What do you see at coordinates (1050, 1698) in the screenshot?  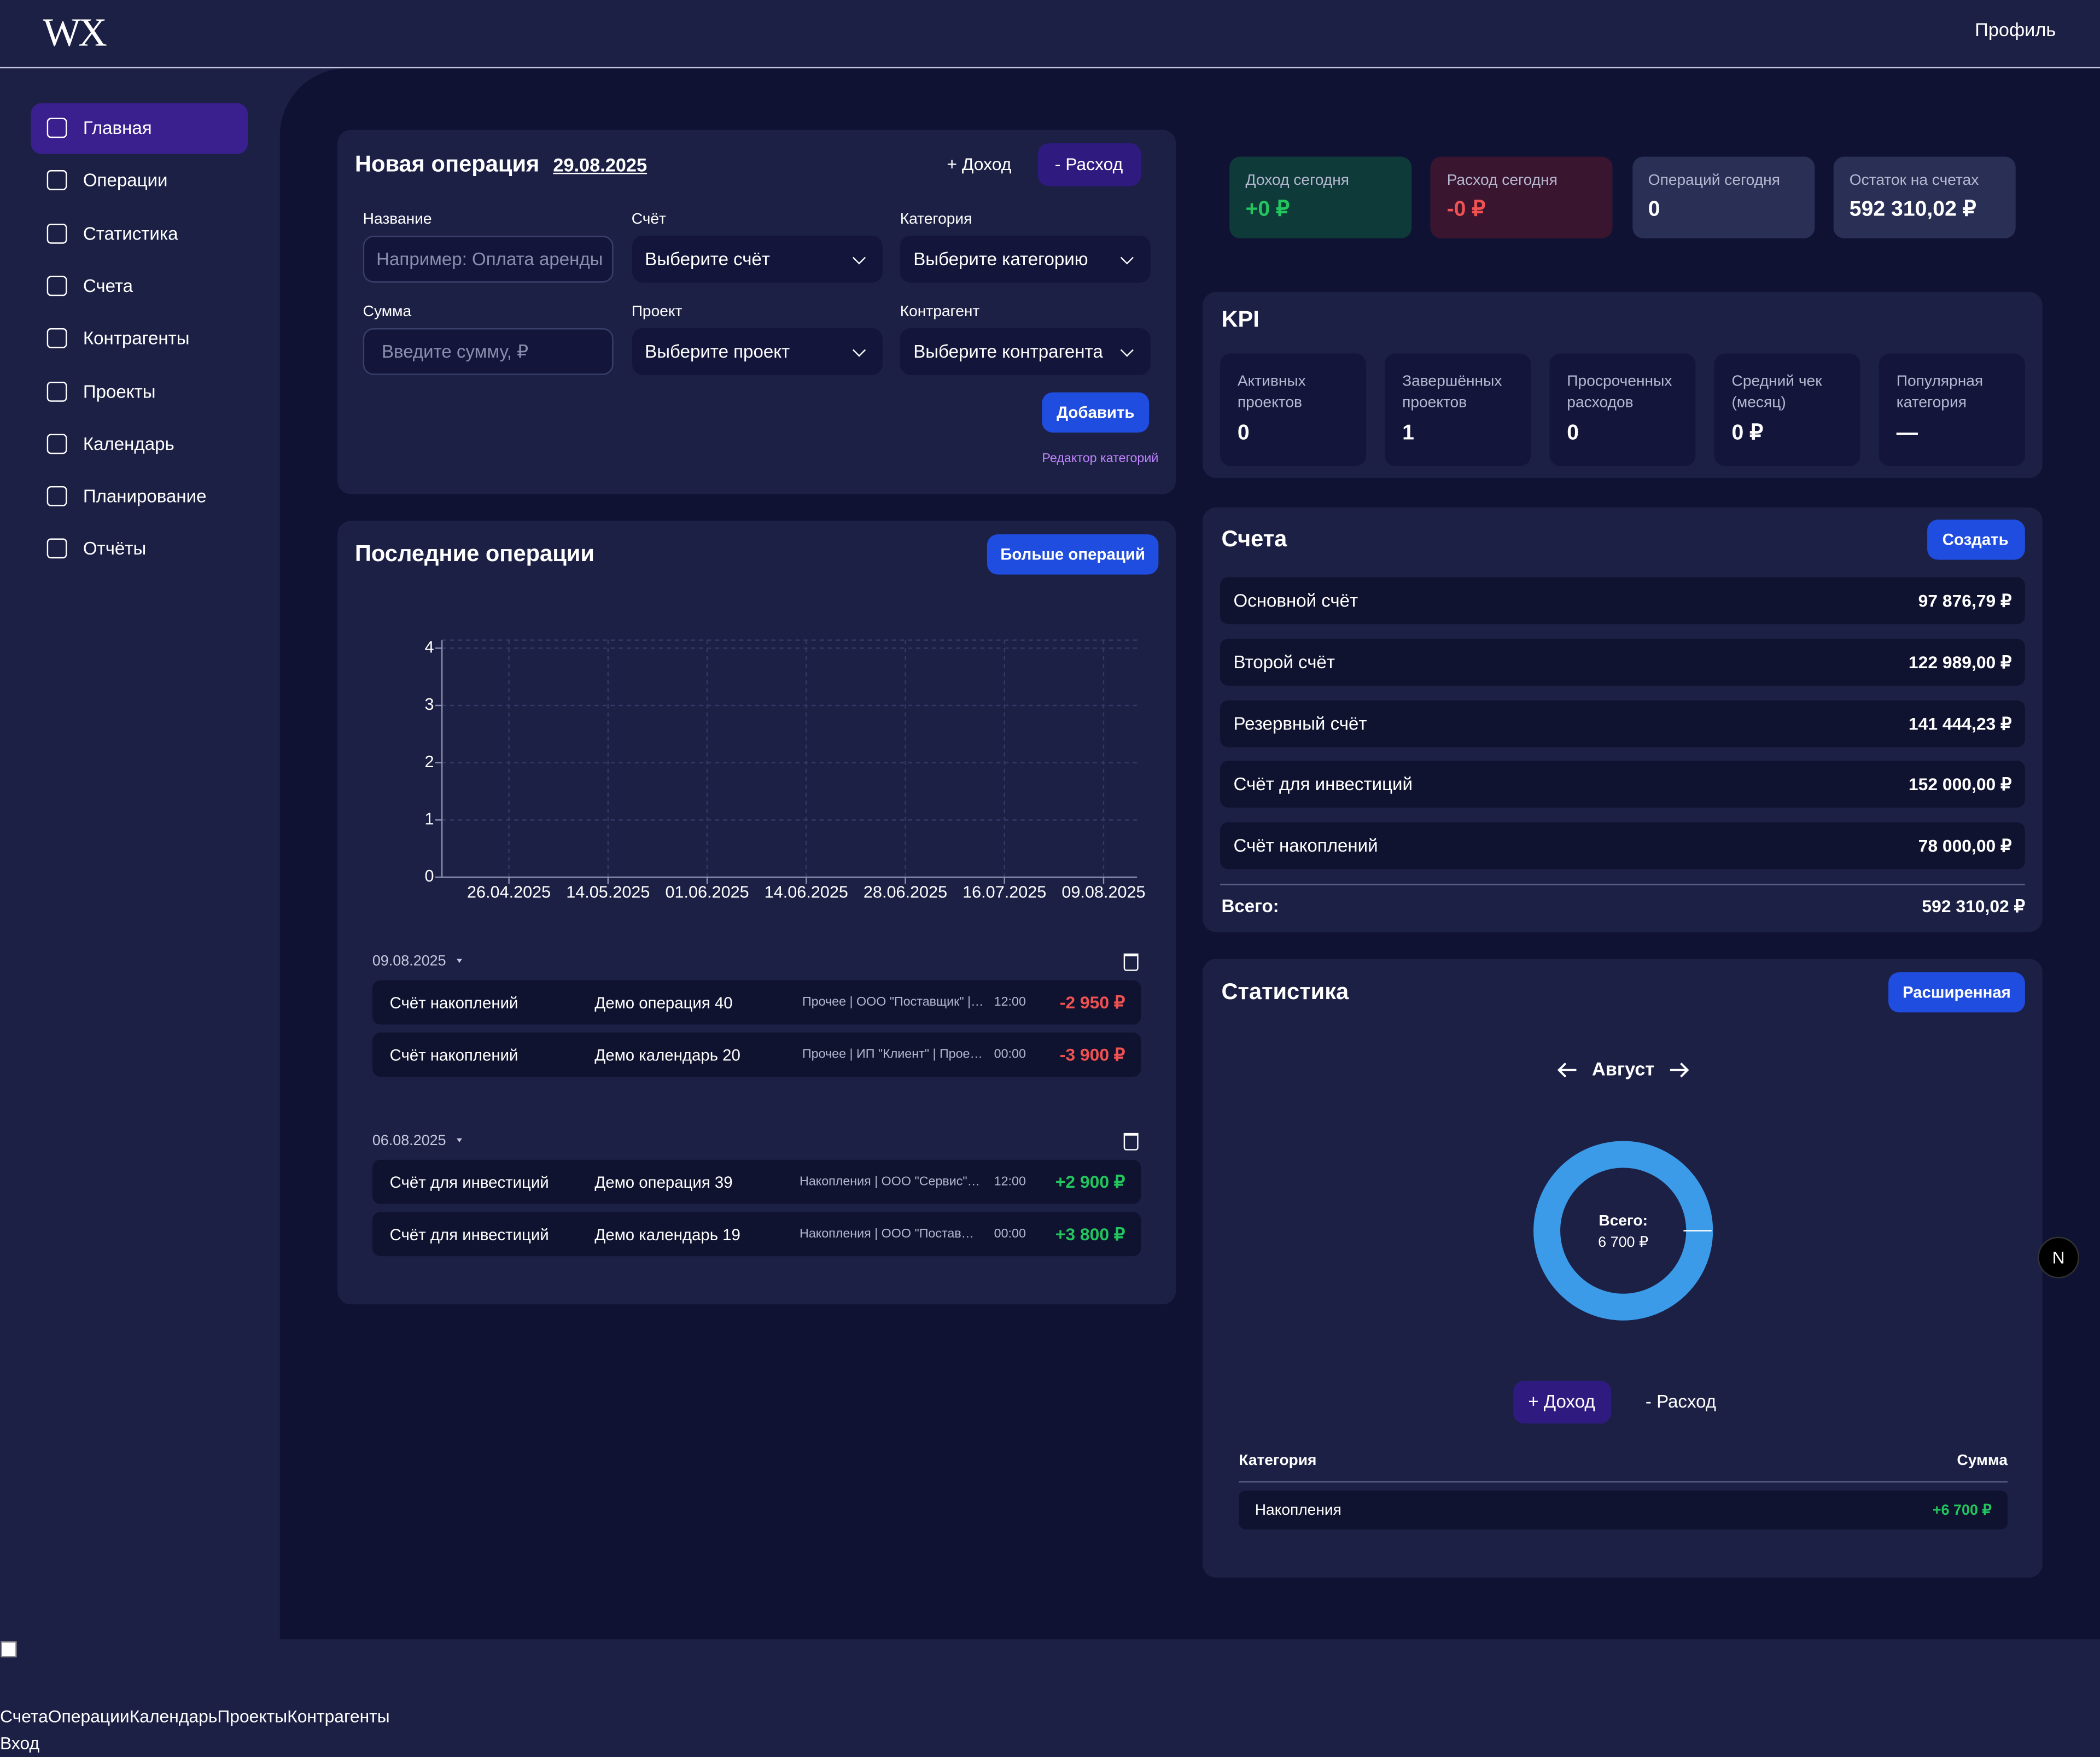 I see `footer` at bounding box center [1050, 1698].